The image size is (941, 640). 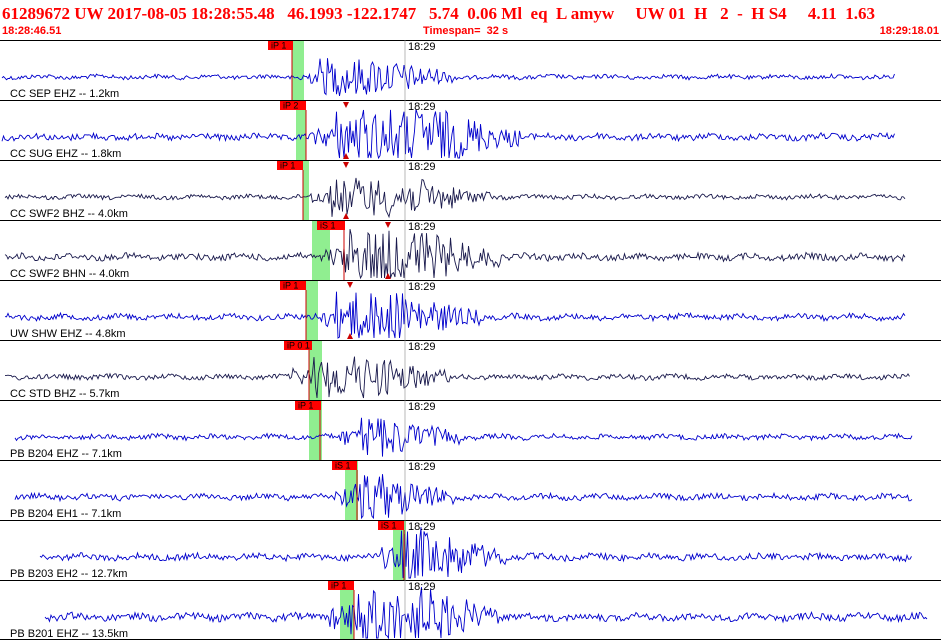 I want to click on trace-row: iS 1 18:29 CC SWF2 BHN -- 4.0km, so click(x=470, y=250).